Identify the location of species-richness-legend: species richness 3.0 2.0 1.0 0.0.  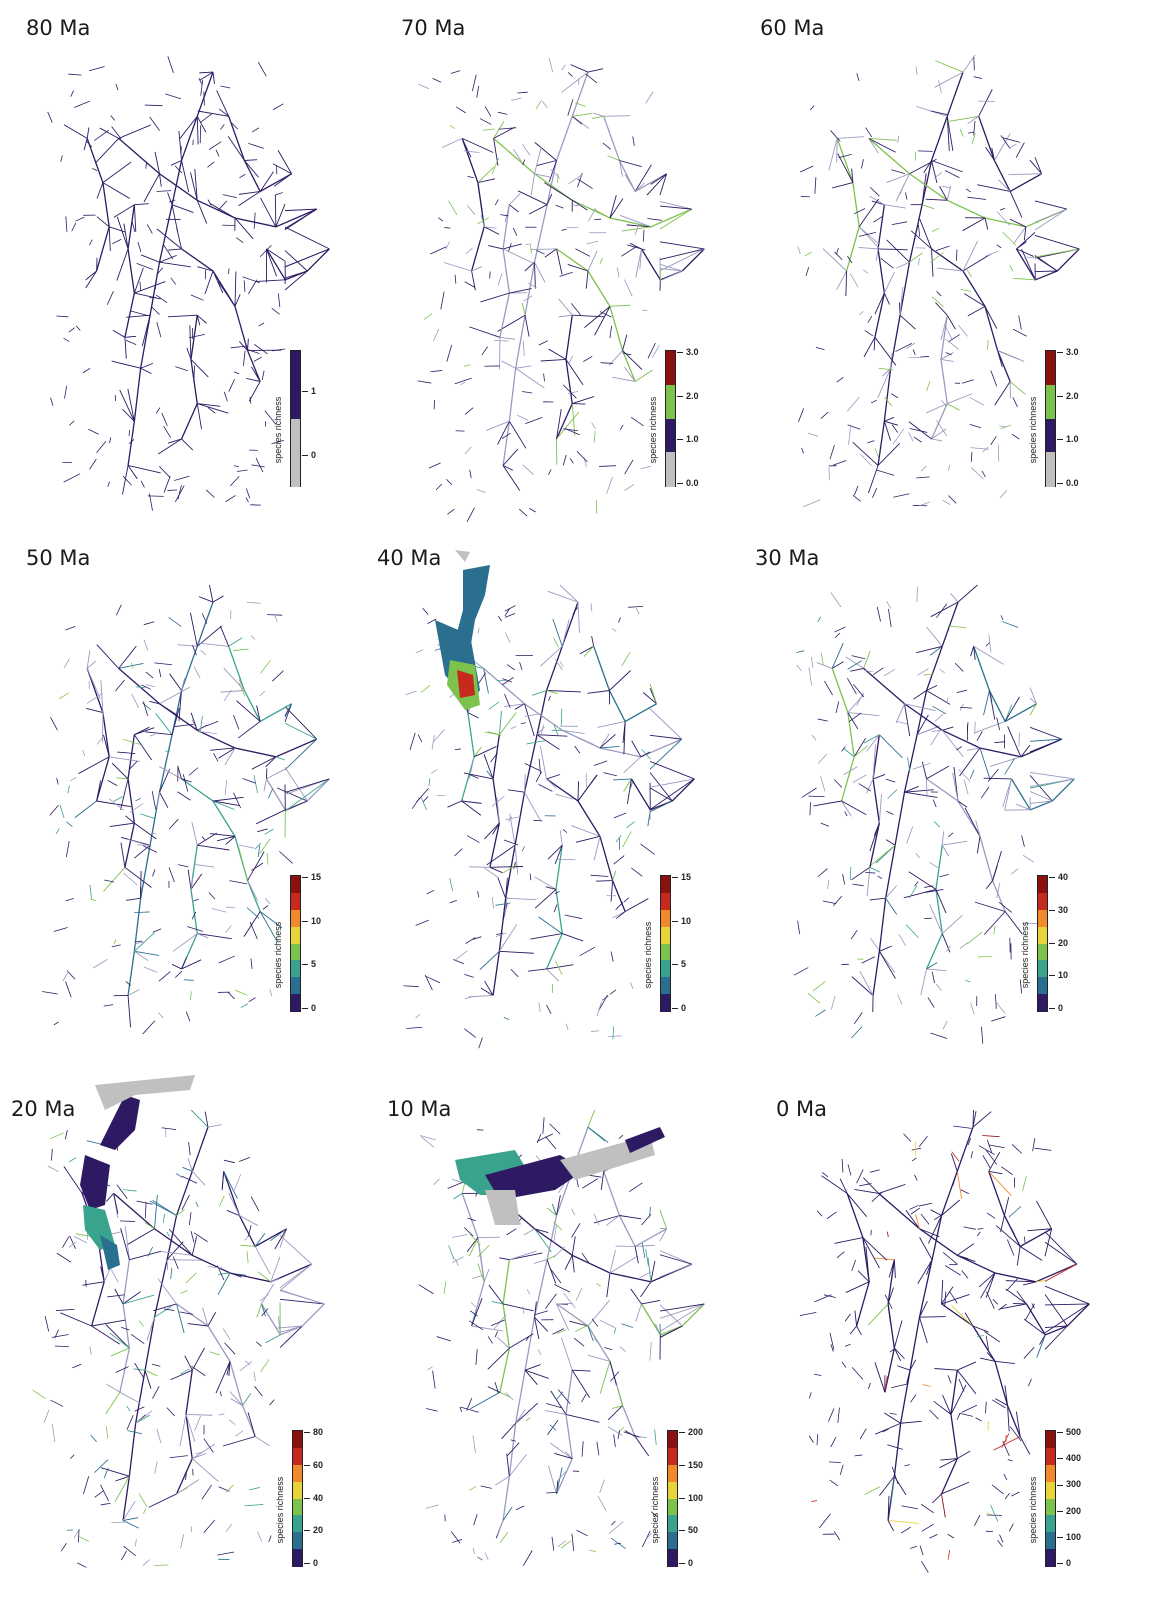
(696, 428).